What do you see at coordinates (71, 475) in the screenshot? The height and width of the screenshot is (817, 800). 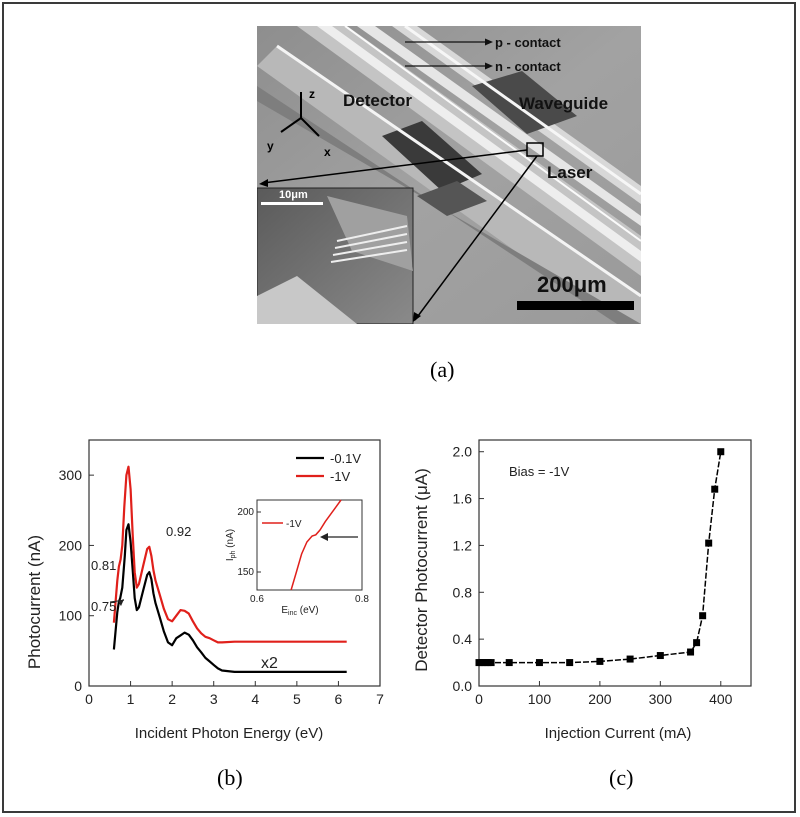 I see `b-y-tick-label: 300` at bounding box center [71, 475].